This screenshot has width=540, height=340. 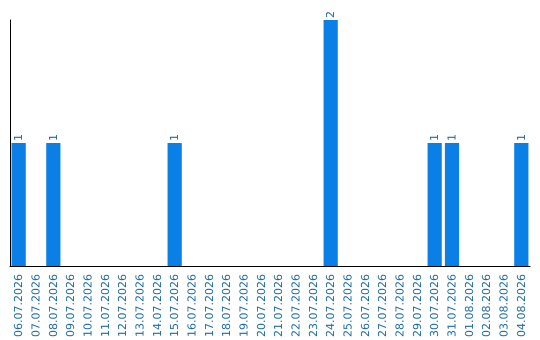 What do you see at coordinates (36, 306) in the screenshot?
I see `x-tick-label: 07.07.2026` at bounding box center [36, 306].